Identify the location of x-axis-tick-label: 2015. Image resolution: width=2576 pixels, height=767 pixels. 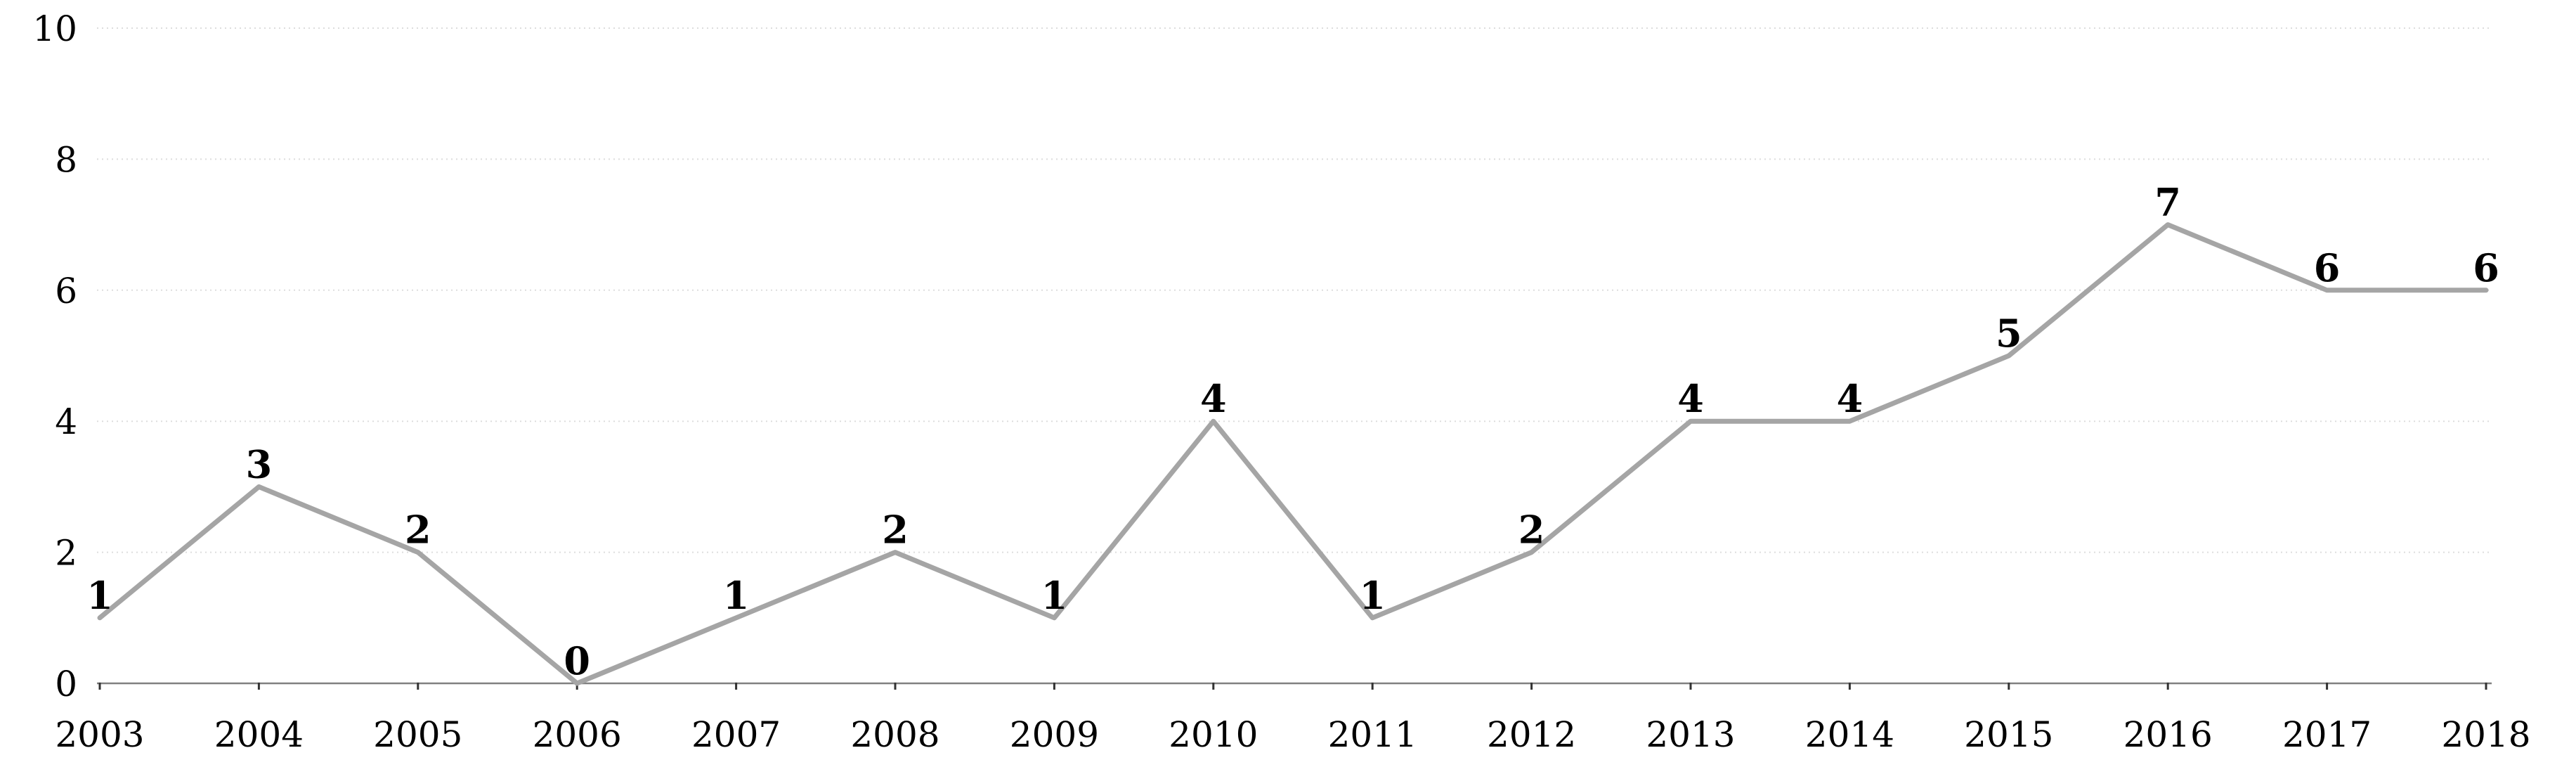
(2008, 734).